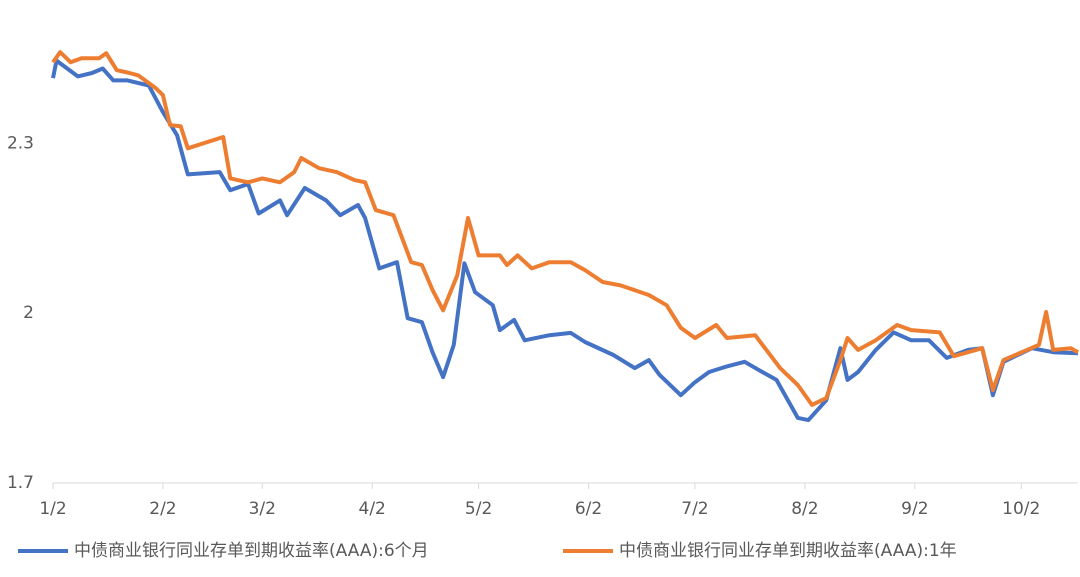 The width and height of the screenshot is (1080, 577). What do you see at coordinates (372, 509) in the screenshot?
I see `x-tick-label: 4/2` at bounding box center [372, 509].